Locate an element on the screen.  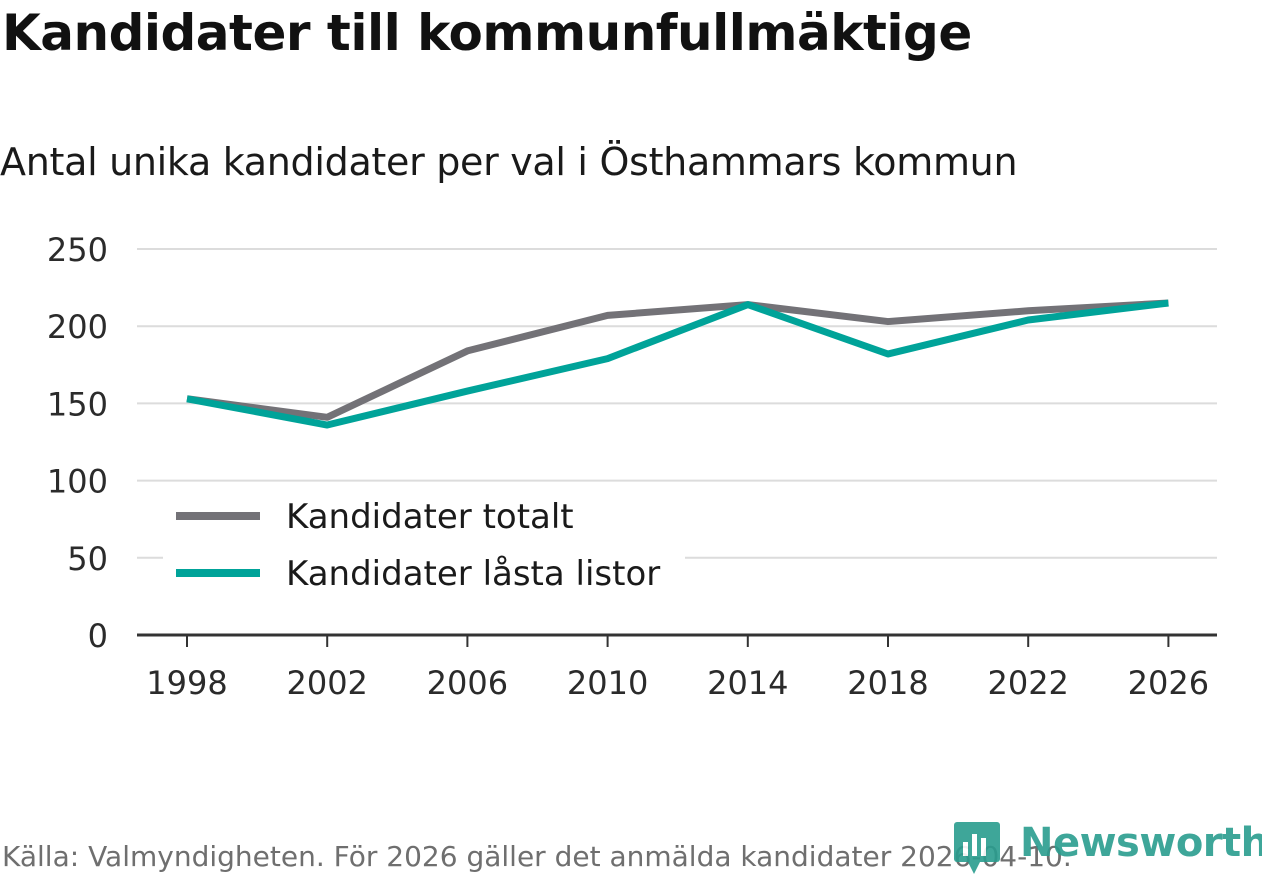
legend-background is located at coordinates (424, 547).